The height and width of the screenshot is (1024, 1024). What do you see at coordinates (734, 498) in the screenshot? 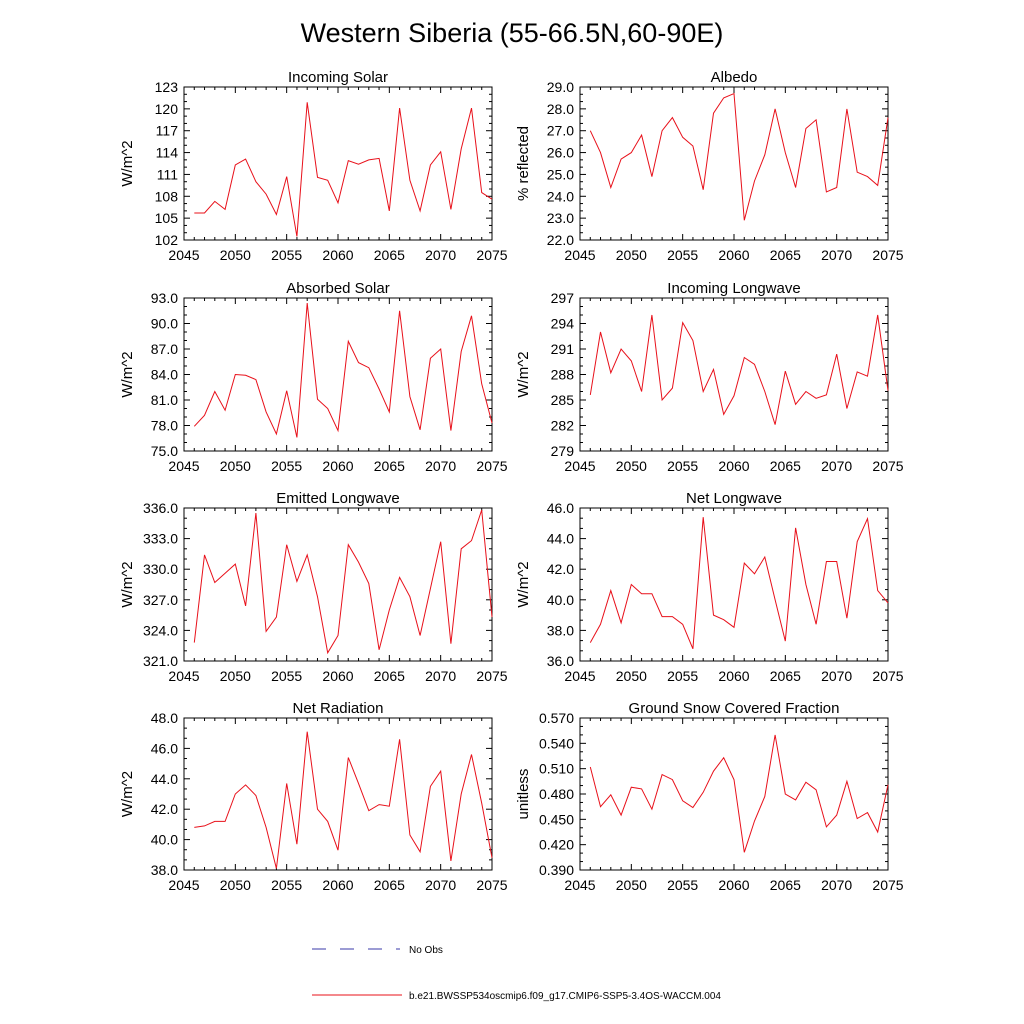
I see `panel-title: Net Longwave` at bounding box center [734, 498].